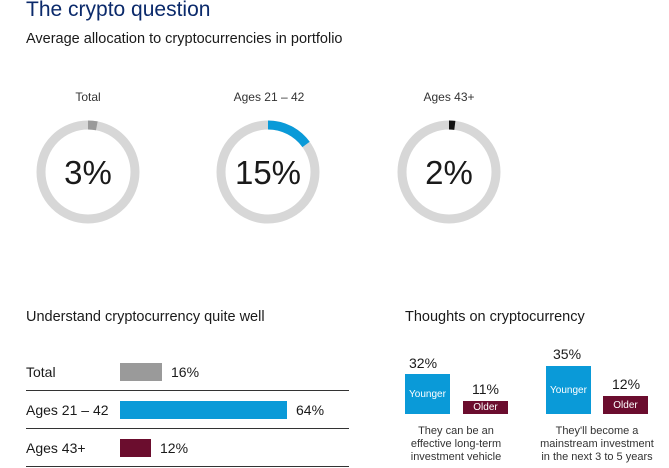 Image resolution: width=669 pixels, height=468 pixels. Describe the element at coordinates (625, 405) in the screenshot. I see `g2-older-box: Older` at that location.